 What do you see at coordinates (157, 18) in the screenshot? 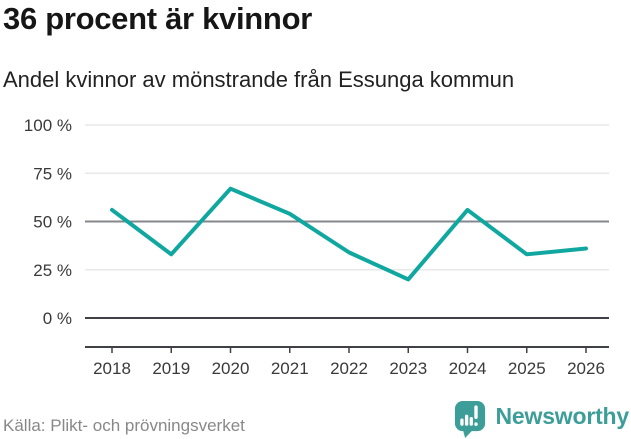
I see `page-title: 36 procent är kvinnor` at bounding box center [157, 18].